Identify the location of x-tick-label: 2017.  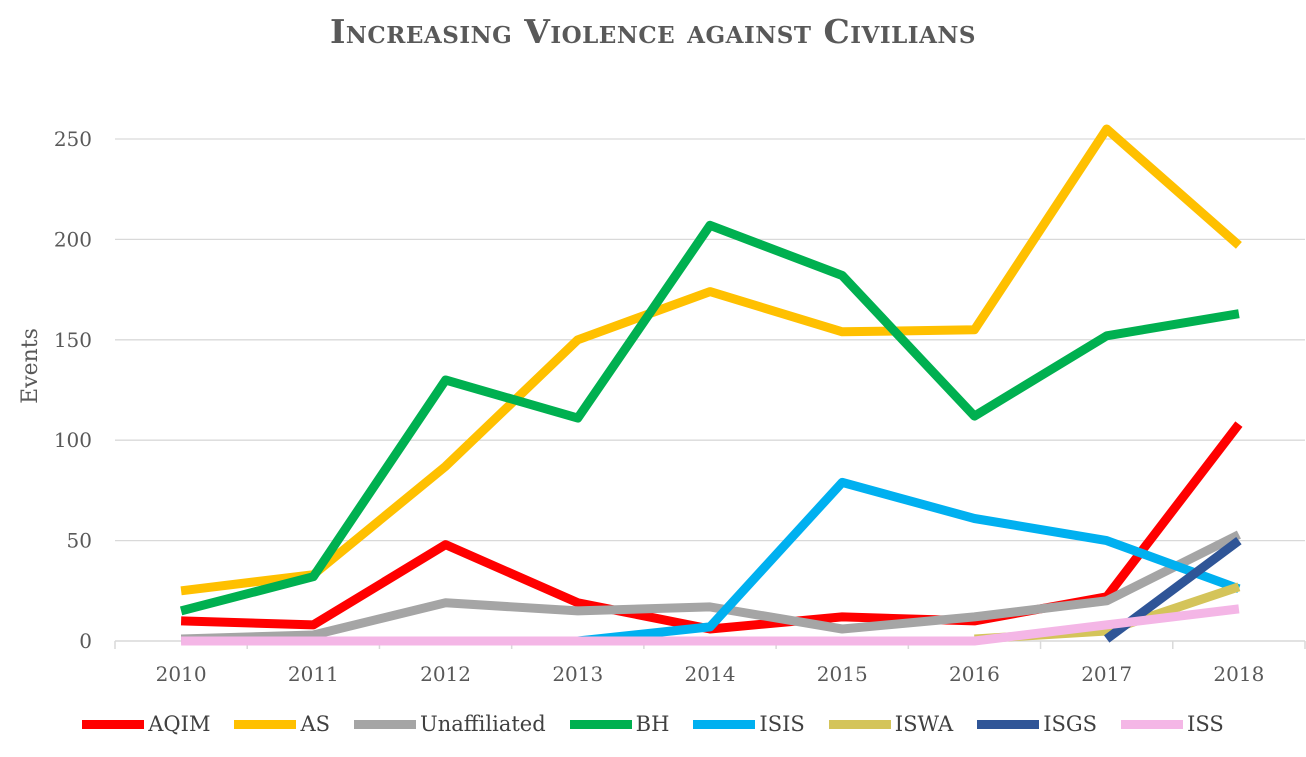
(1106, 674).